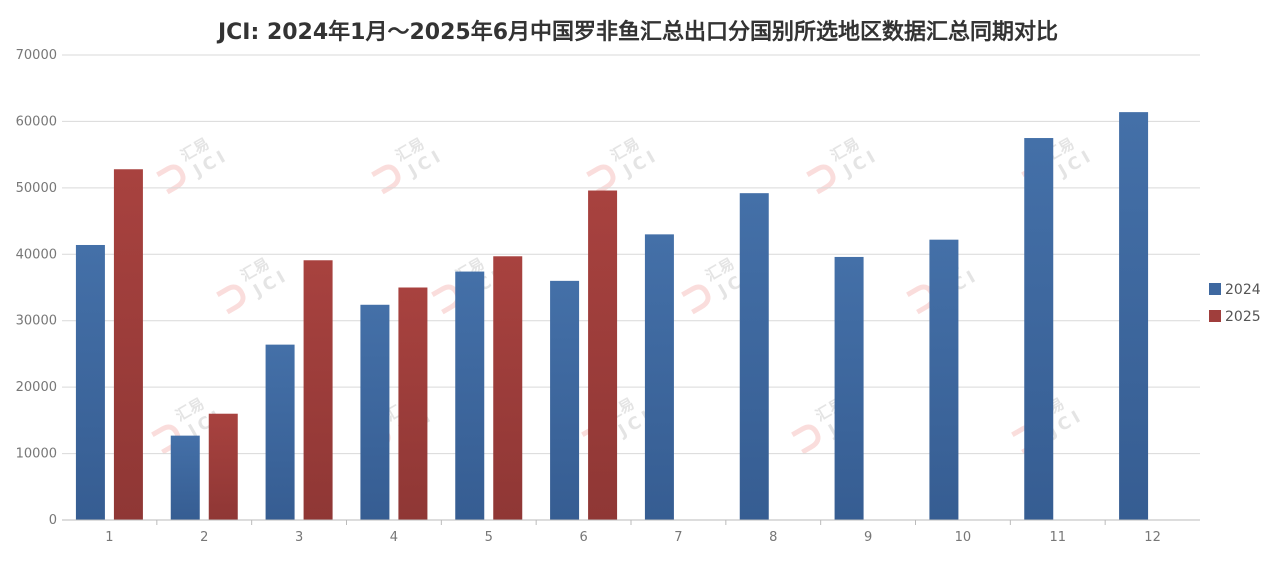  Describe the element at coordinates (109, 537) in the screenshot. I see `x-tick-label: 1` at that location.